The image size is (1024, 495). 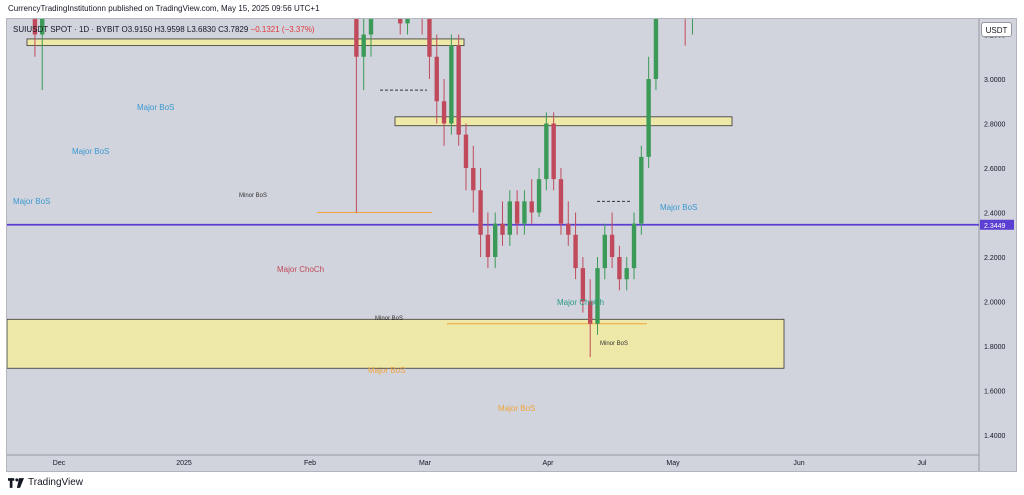 I want to click on y-tick-label: 2.0000, so click(x=995, y=303).